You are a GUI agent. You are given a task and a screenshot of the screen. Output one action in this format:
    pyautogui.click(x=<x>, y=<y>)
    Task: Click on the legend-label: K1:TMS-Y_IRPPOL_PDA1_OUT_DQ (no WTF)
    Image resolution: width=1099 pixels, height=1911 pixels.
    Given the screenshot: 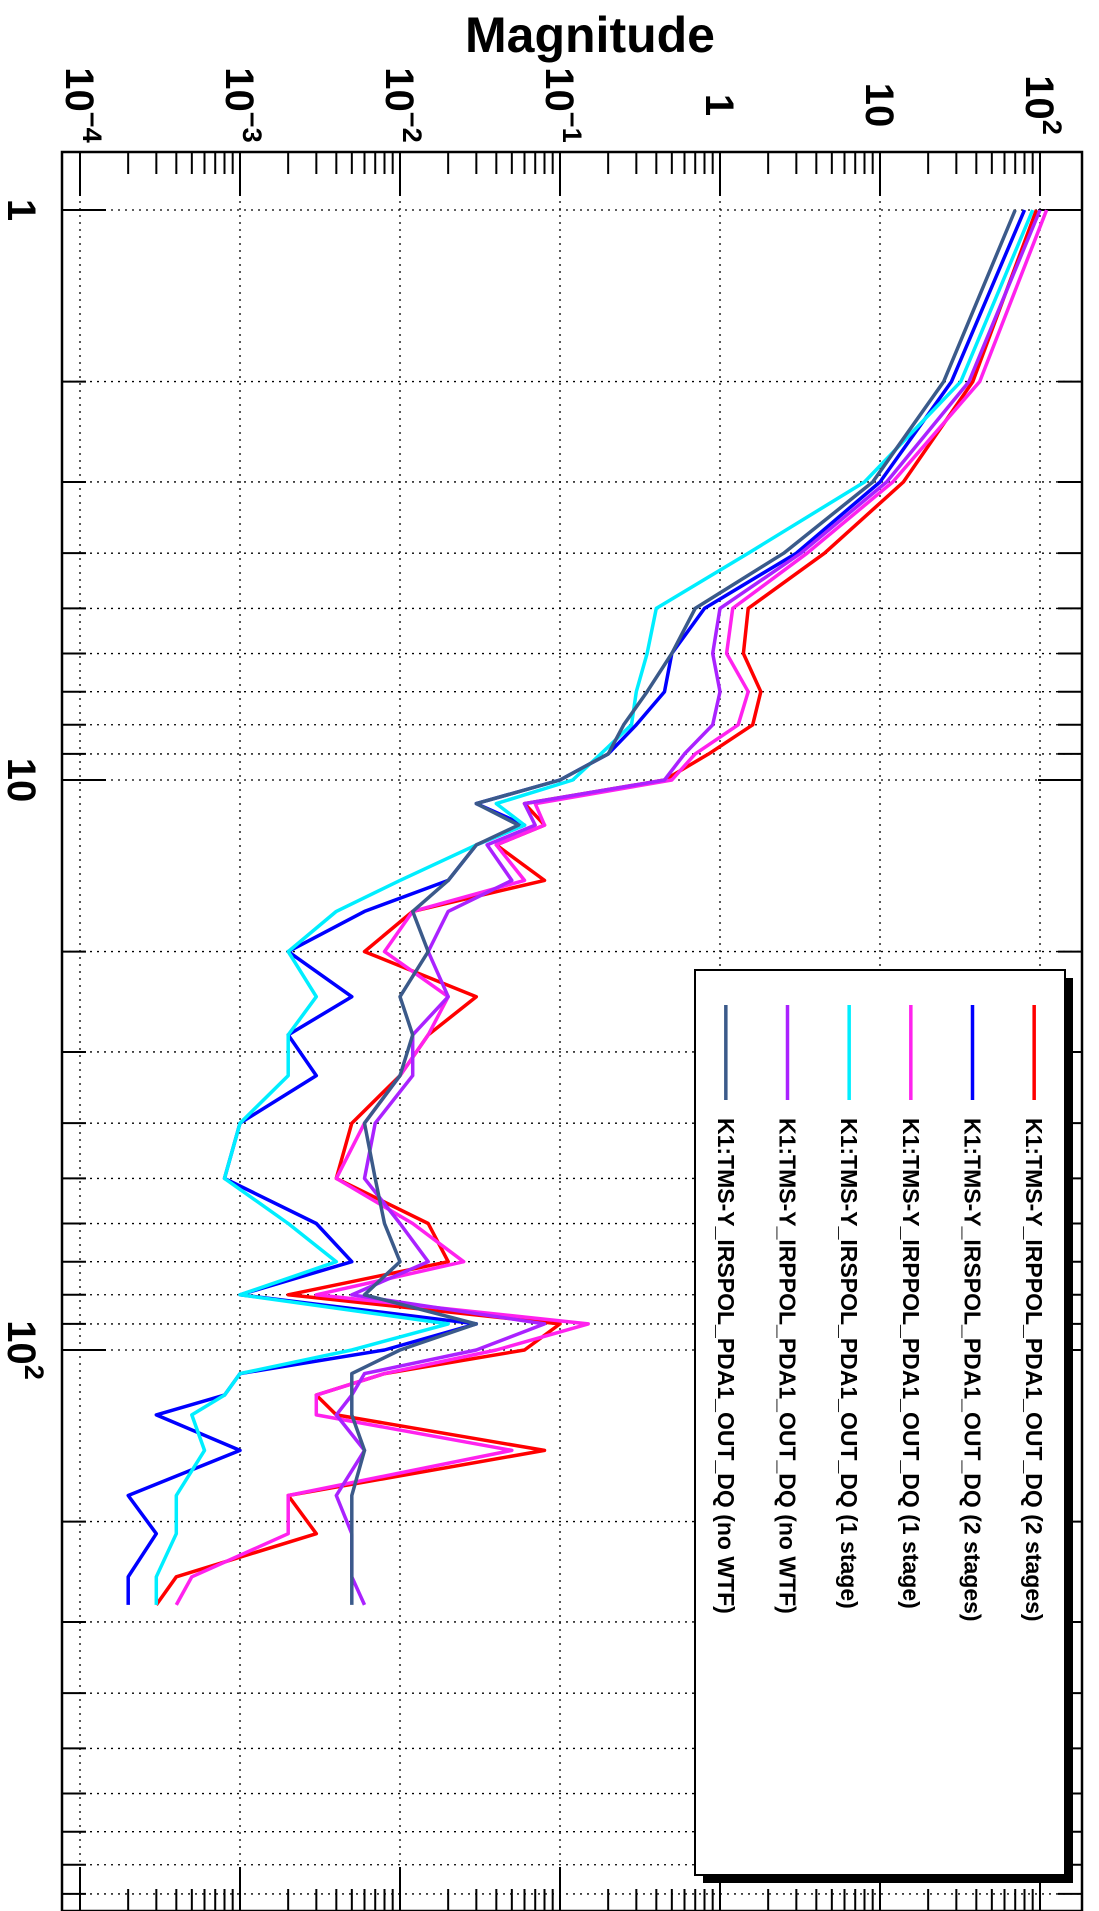 What is the action you would take?
    pyautogui.click(x=788, y=1366)
    